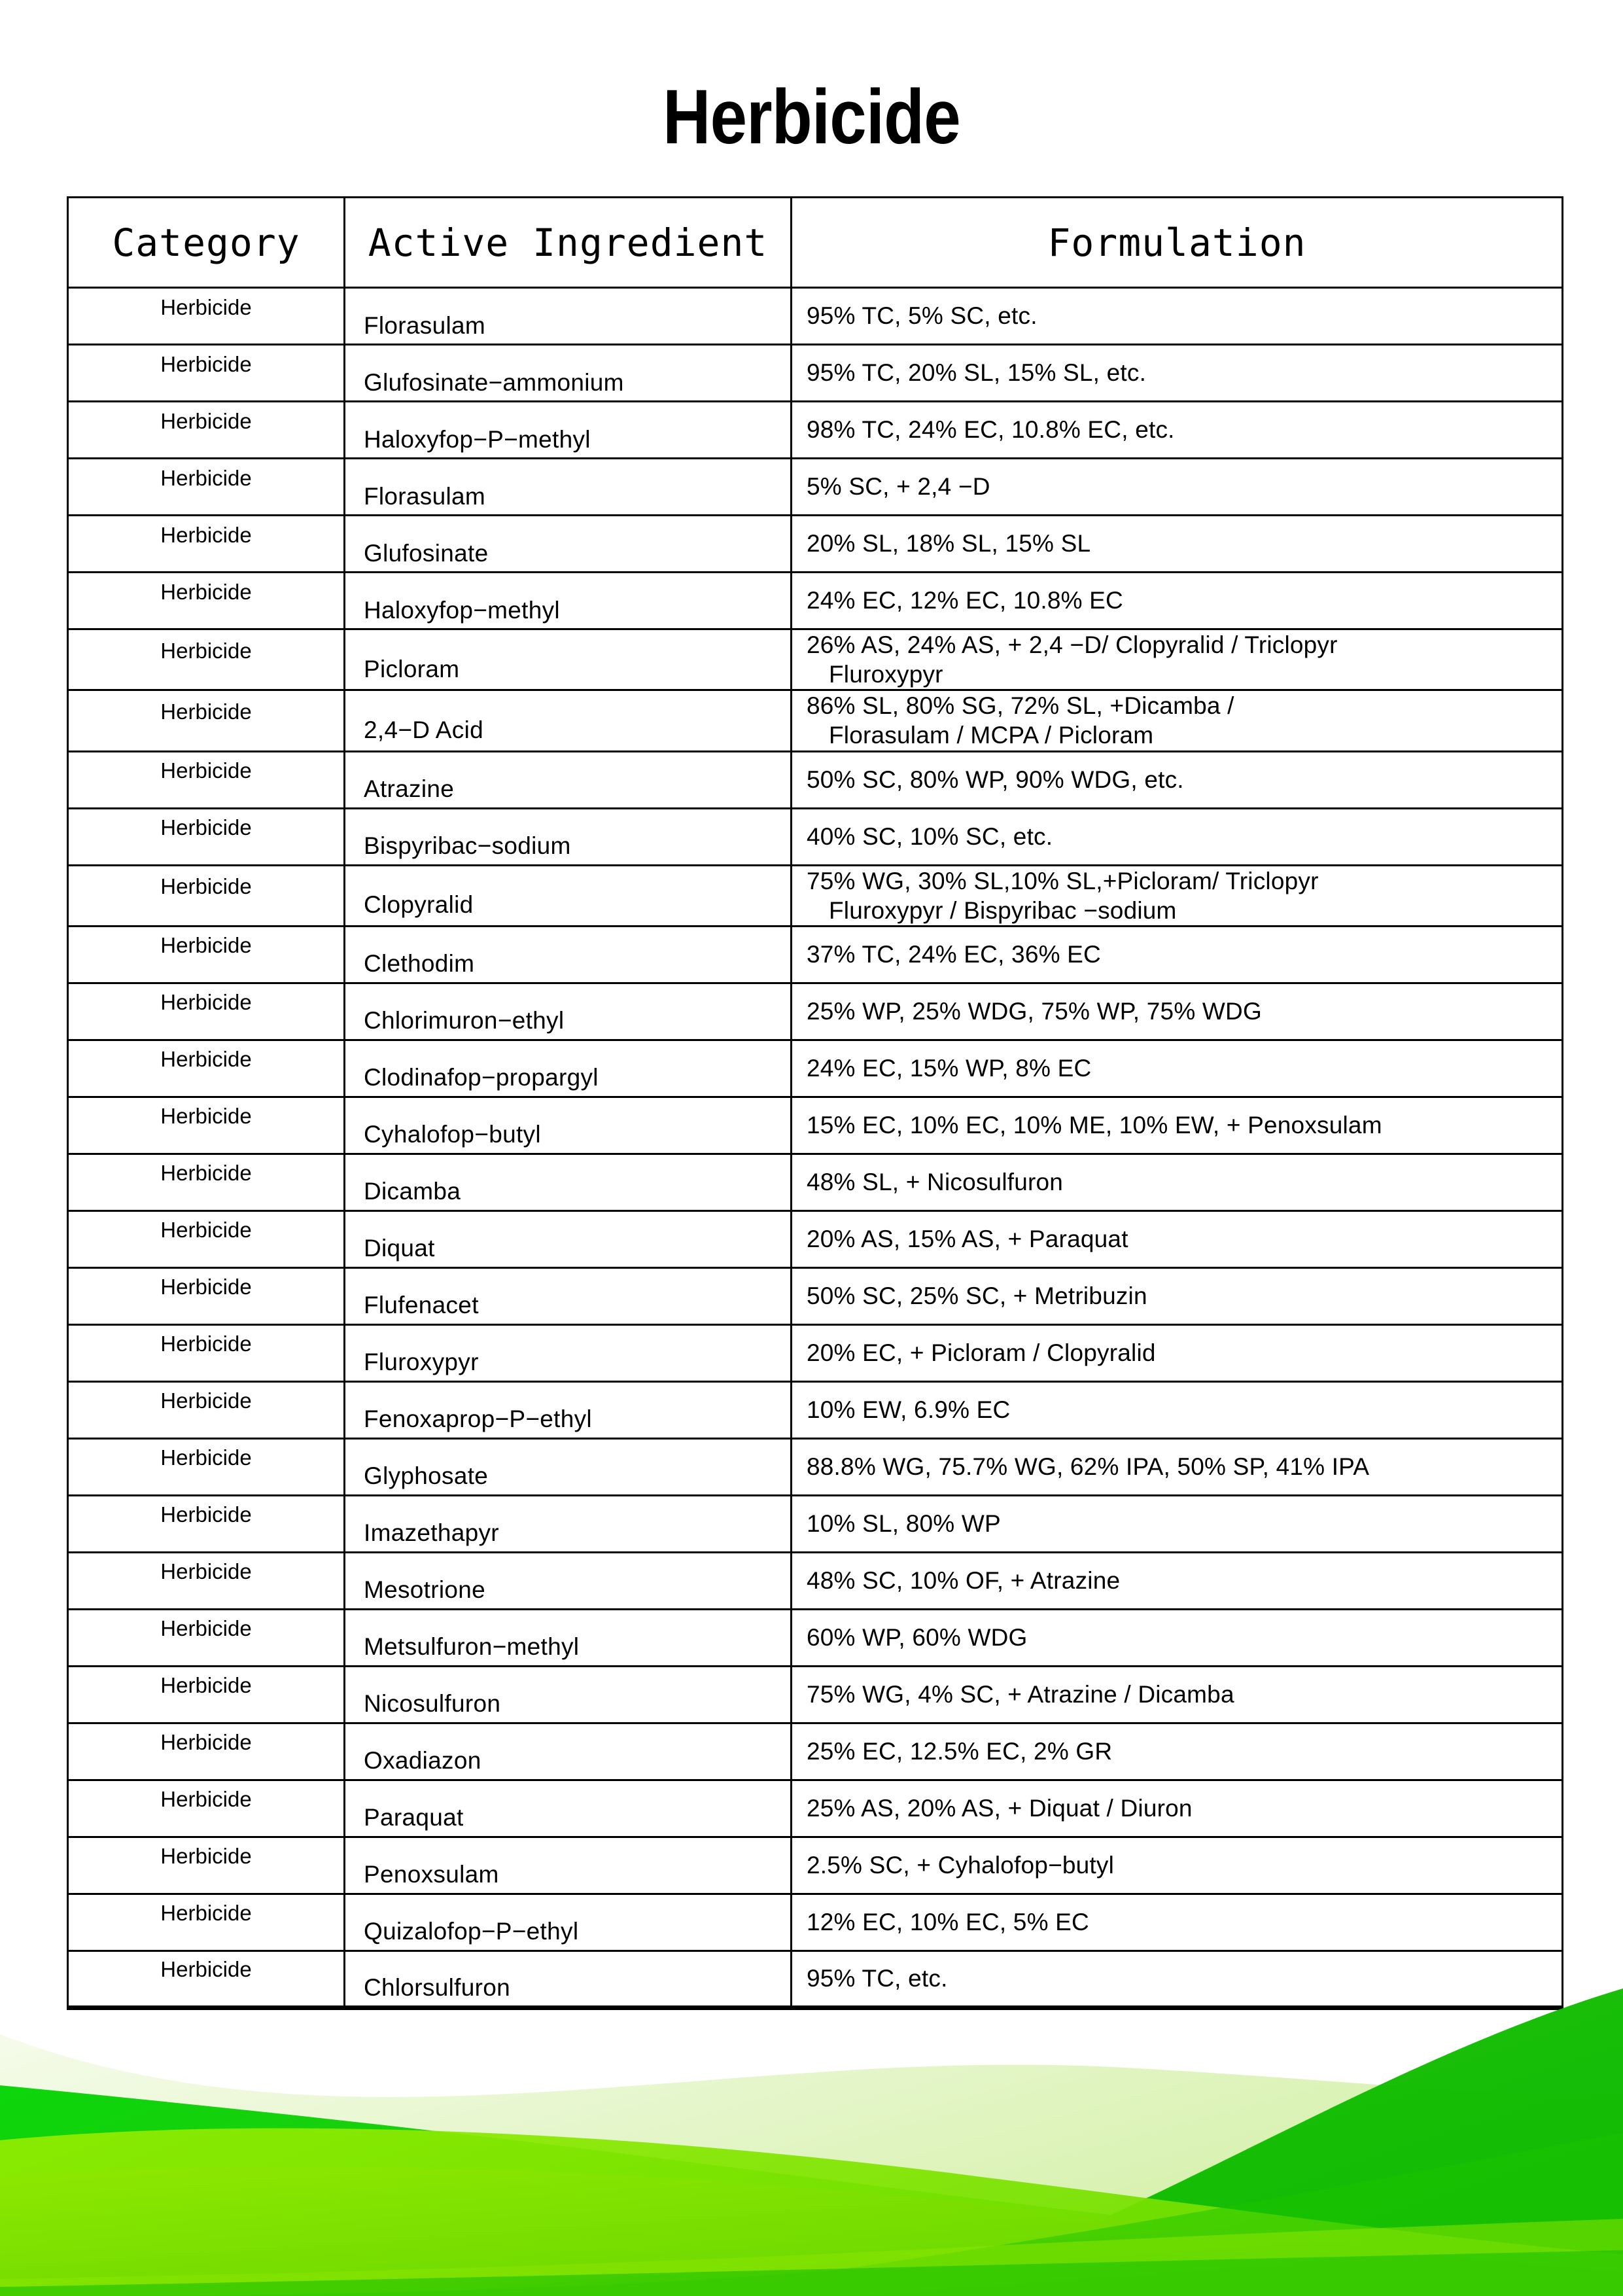 The height and width of the screenshot is (2296, 1623). Describe the element at coordinates (568, 1466) in the screenshot. I see `cell-active-ingredient: Glyphosate` at that location.